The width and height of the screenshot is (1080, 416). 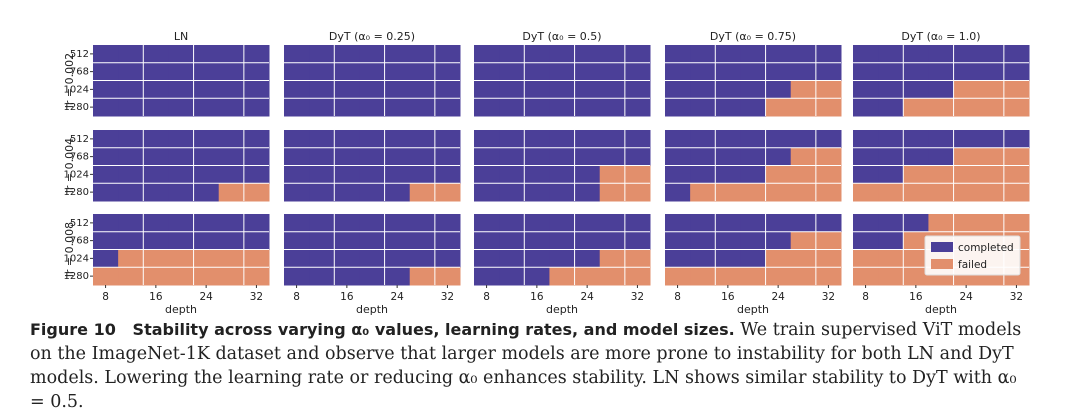 What do you see at coordinates (728, 297) in the screenshot?
I see `x-tick-label: 16` at bounding box center [728, 297].